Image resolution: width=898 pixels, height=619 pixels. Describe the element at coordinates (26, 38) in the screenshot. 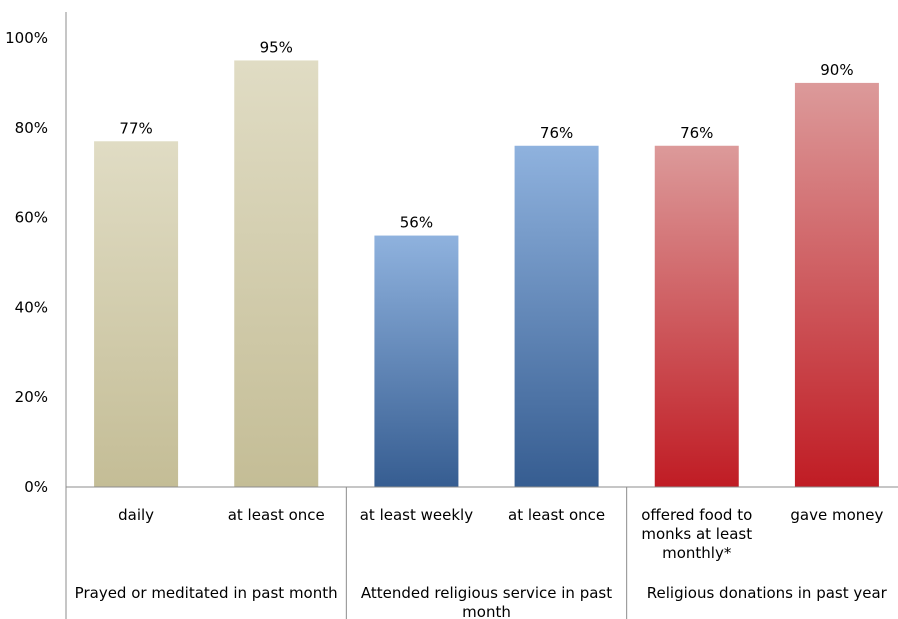

I see `y-tick-label: 100%` at that location.